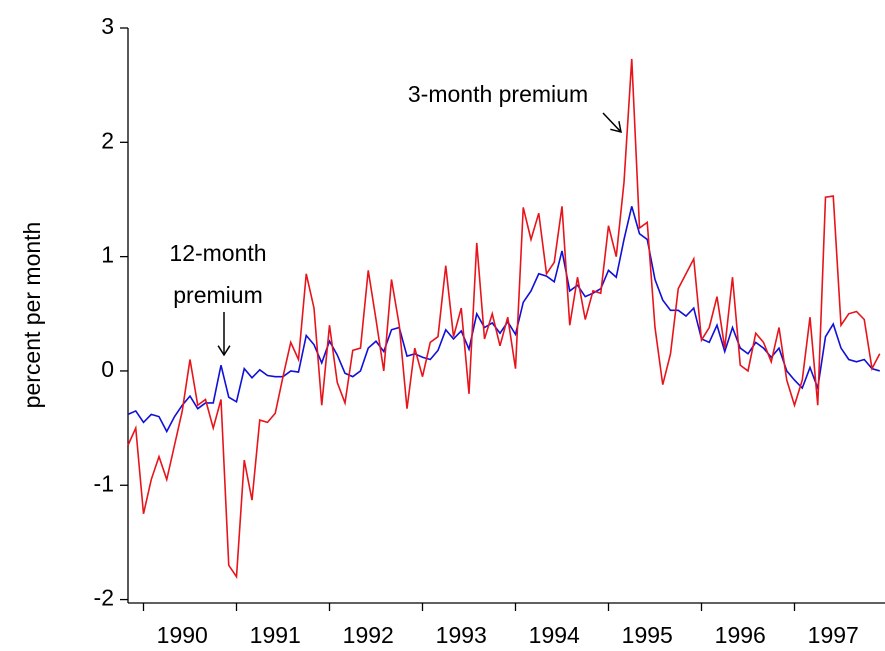  Describe the element at coordinates (498, 94) in the screenshot. I see `annotation: 3-month premium` at that location.